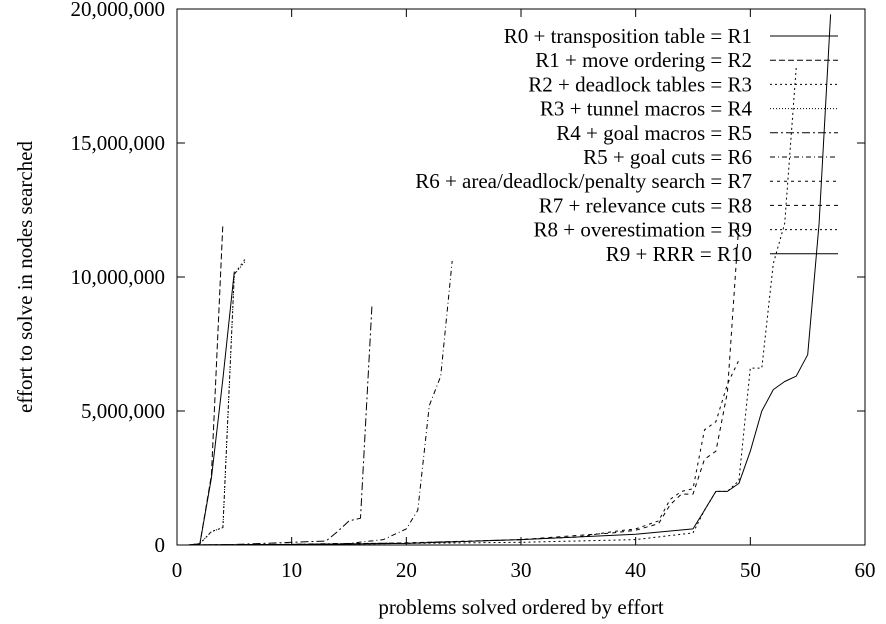  I want to click on y-tick-label: 10,000,000, so click(118, 277).